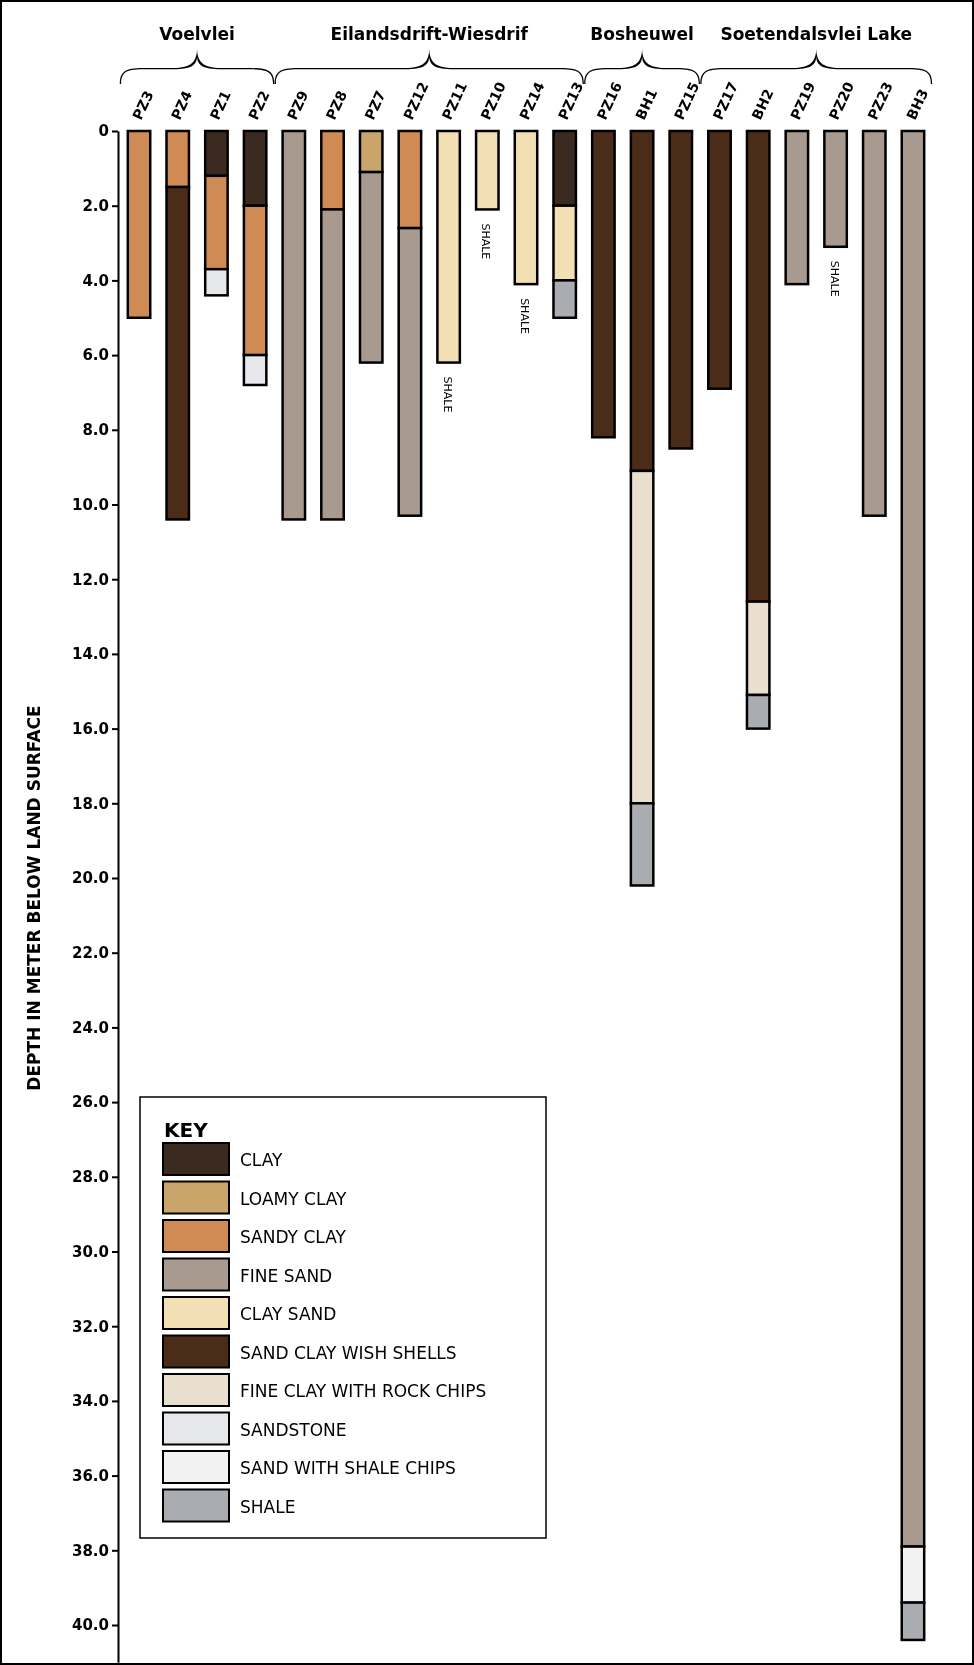 This screenshot has height=1665, width=974. Describe the element at coordinates (90, 654) in the screenshot. I see `y-tick-label: 14.0` at that location.